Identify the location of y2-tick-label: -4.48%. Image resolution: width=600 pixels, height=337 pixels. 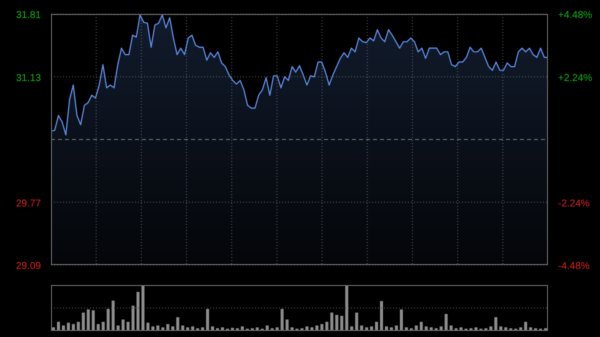
(574, 266).